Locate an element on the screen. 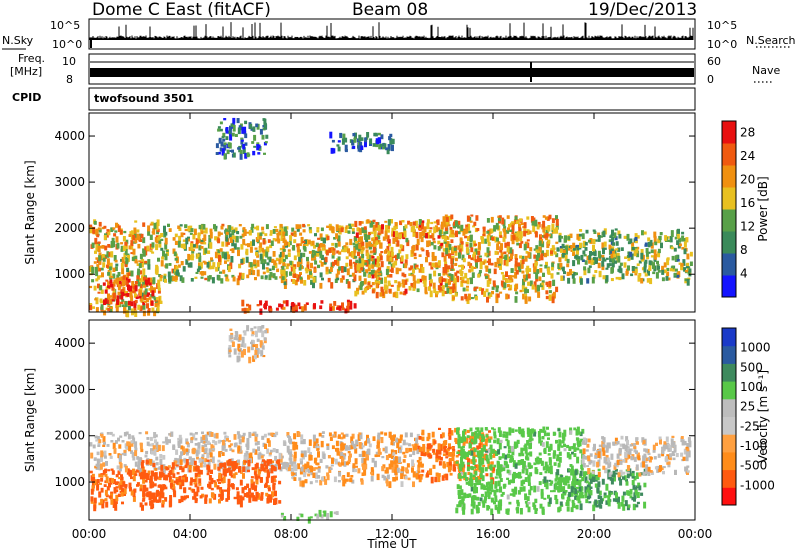  y-axis-label: Slant Range [km] is located at coordinates (30, 212).